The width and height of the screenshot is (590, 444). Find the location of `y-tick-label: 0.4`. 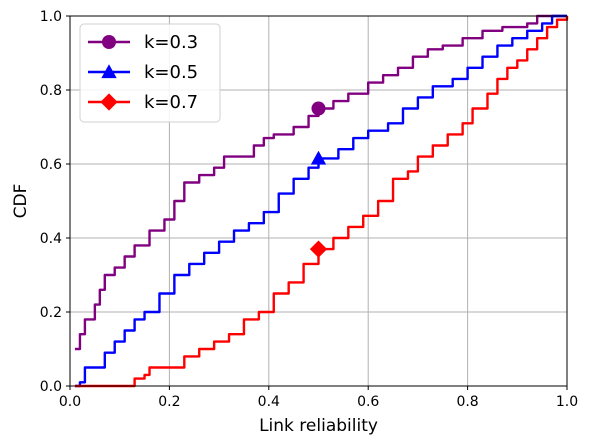

y-tick-label: 0.4 is located at coordinates (51, 239).